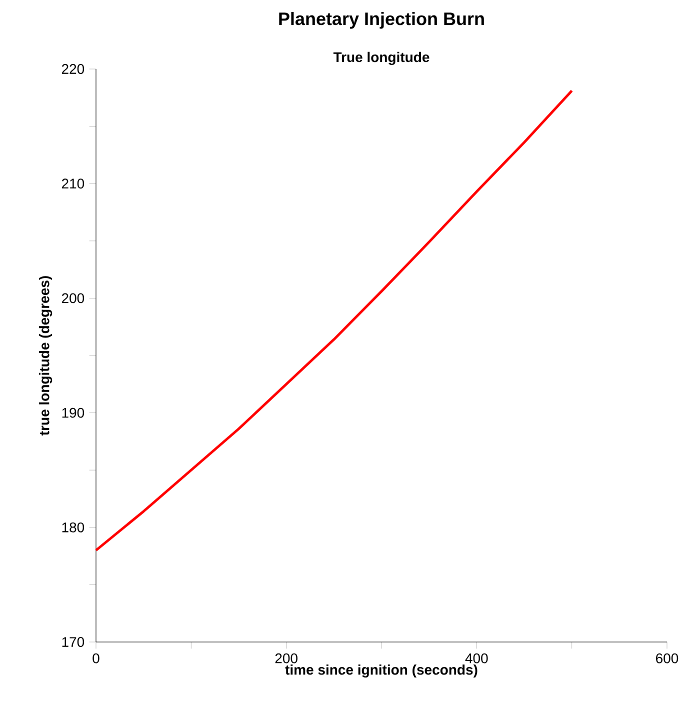 This screenshot has height=711, width=698. Describe the element at coordinates (381, 58) in the screenshot. I see `chart-subtitle: True longitude` at that location.